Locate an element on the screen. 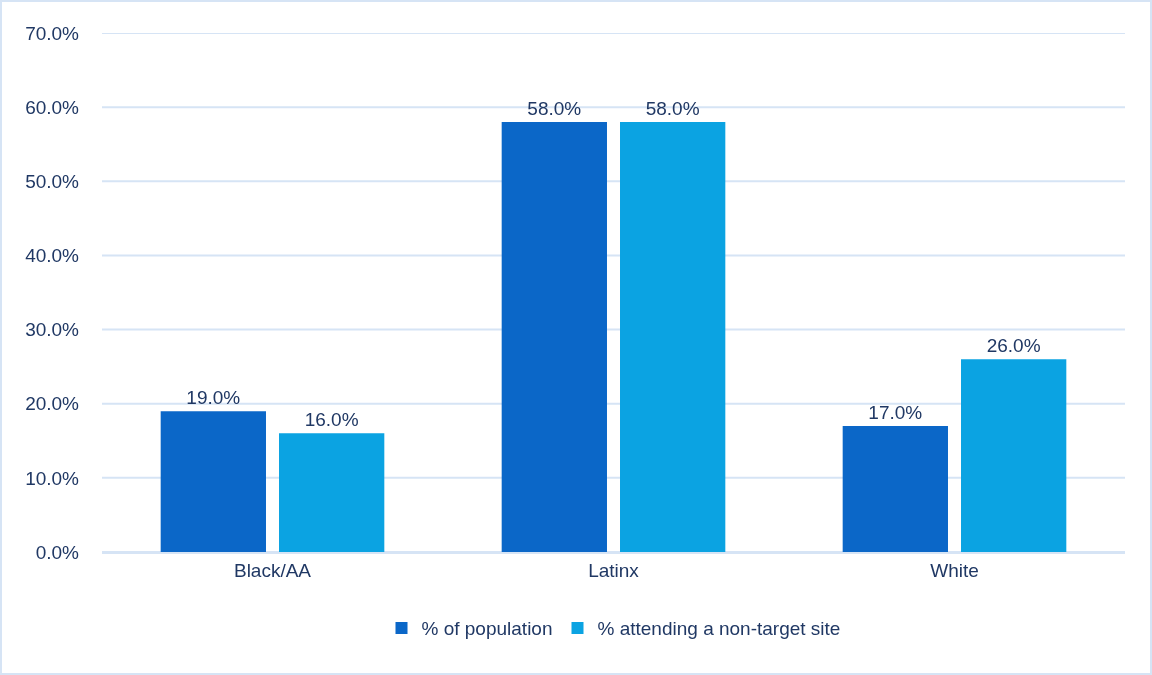  x-tick-label: Latinx is located at coordinates (614, 570).